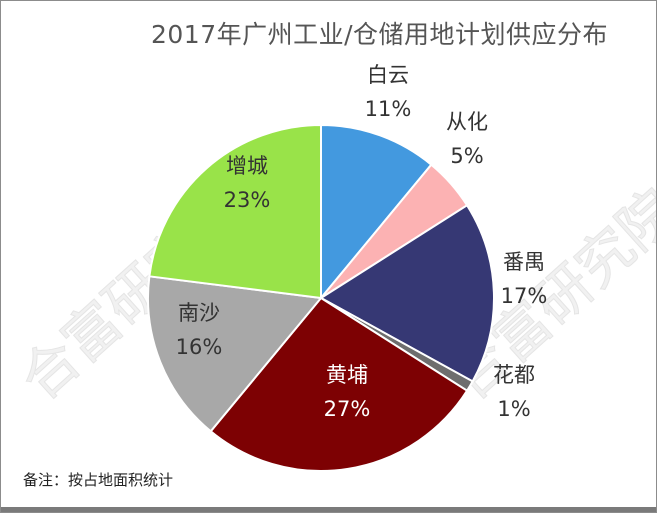 The height and width of the screenshot is (513, 657). What do you see at coordinates (199, 313) in the screenshot?
I see `slice-category-label: 南沙` at bounding box center [199, 313].